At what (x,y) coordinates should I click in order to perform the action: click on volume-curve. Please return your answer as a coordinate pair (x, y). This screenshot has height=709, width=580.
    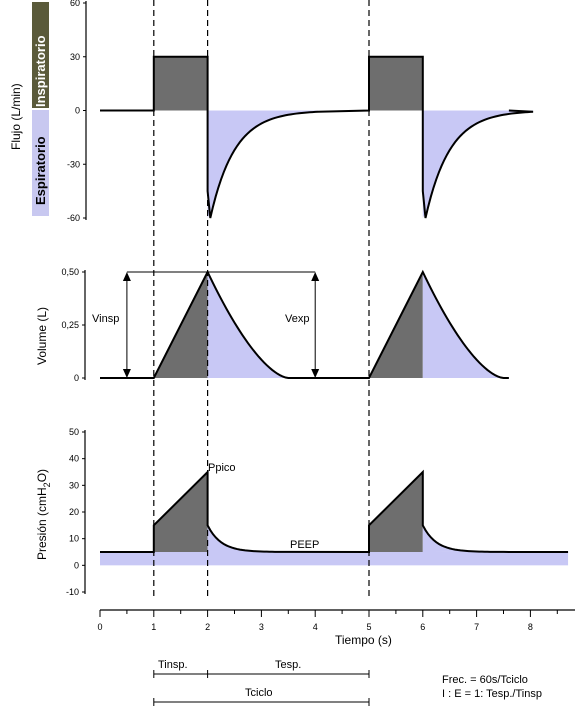
    Looking at the image, I should click on (304, 324).